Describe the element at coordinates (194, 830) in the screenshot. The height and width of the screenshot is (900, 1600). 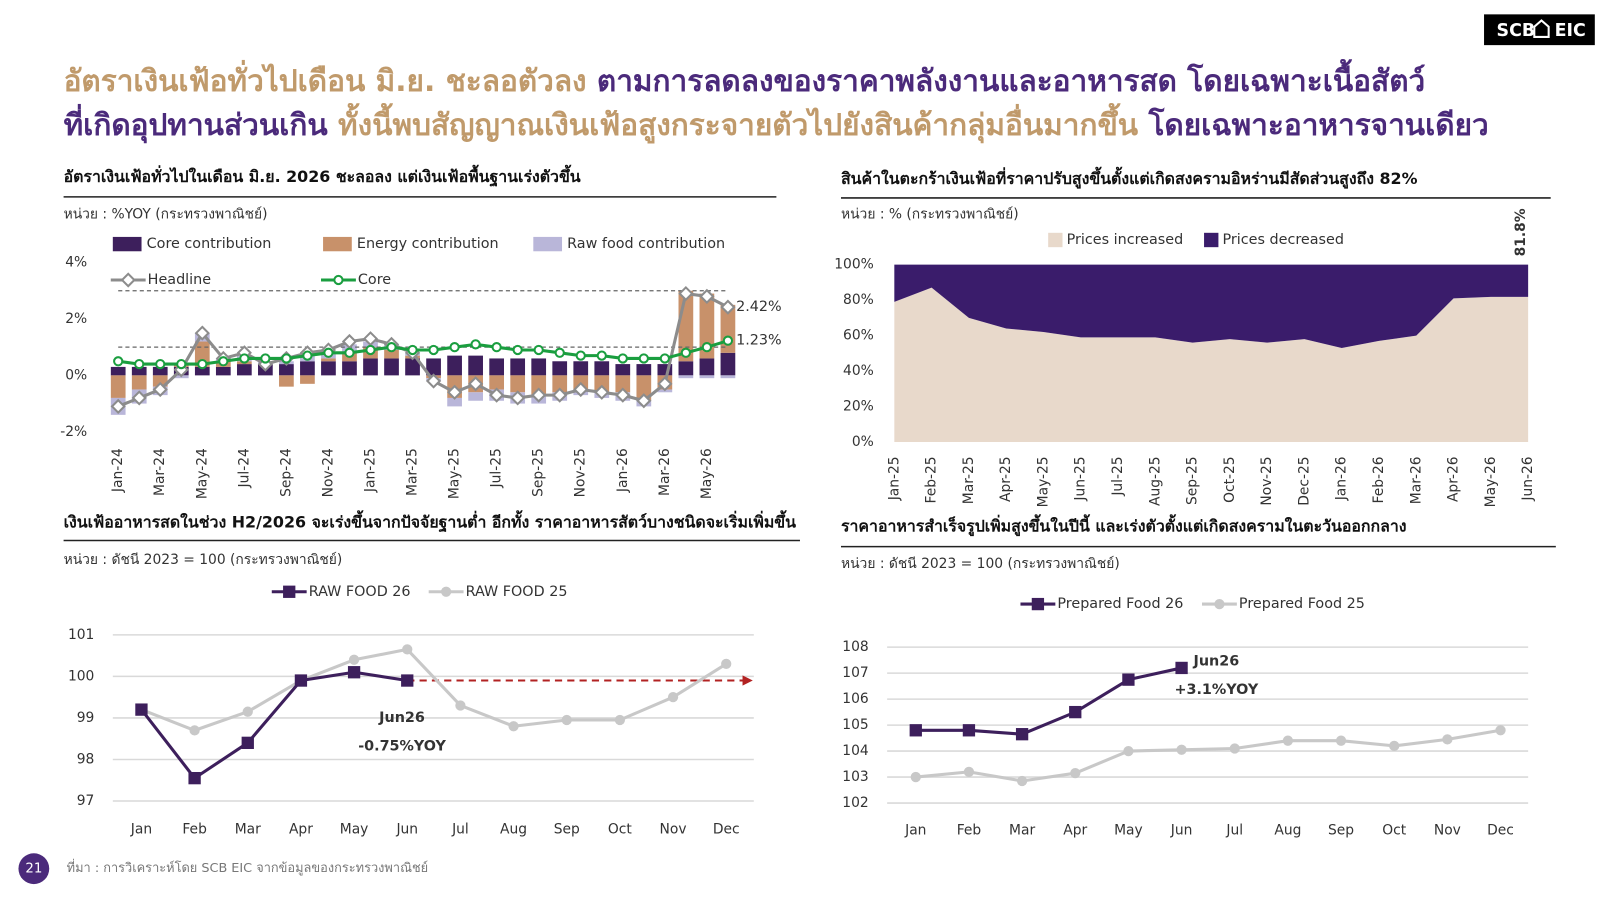
I see `x-tick-label: Feb` at that location.